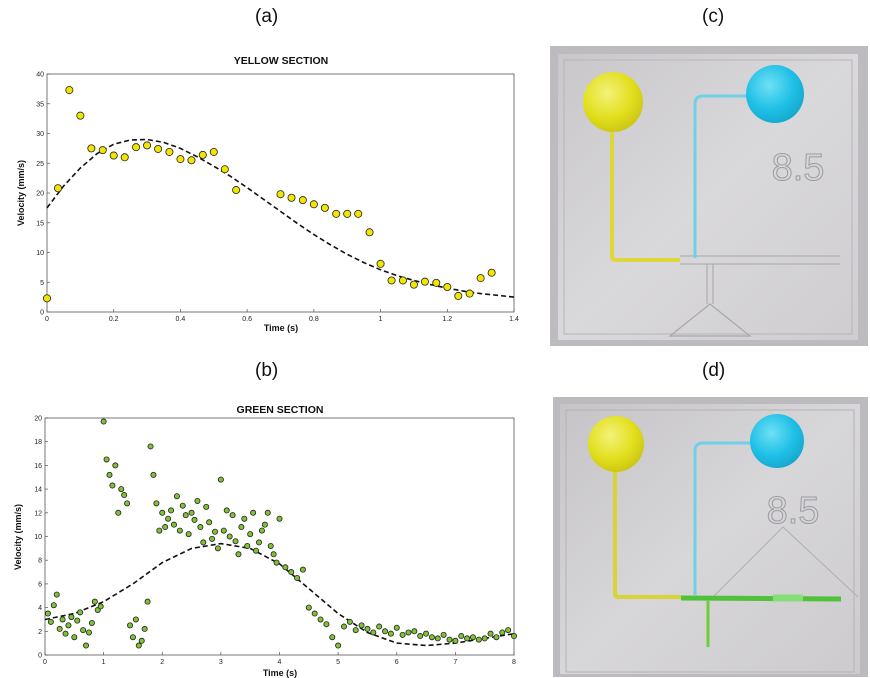 Image resolution: width=870 pixels, height=678 pixels. What do you see at coordinates (181, 319) in the screenshot?
I see `x-tick-label: 0.4` at bounding box center [181, 319].